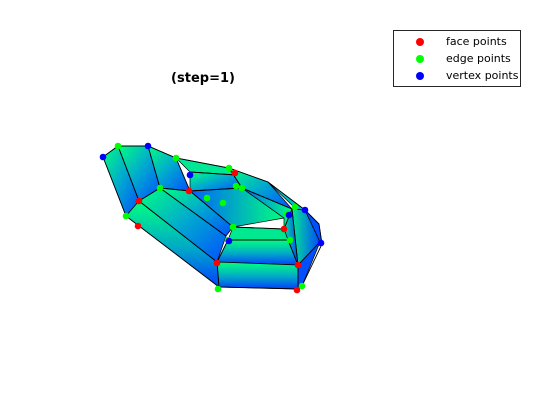 Image resolution: width=560 pixels, height=420 pixels. What do you see at coordinates (478, 58) in the screenshot?
I see `legend-label: edge points` at bounding box center [478, 58].